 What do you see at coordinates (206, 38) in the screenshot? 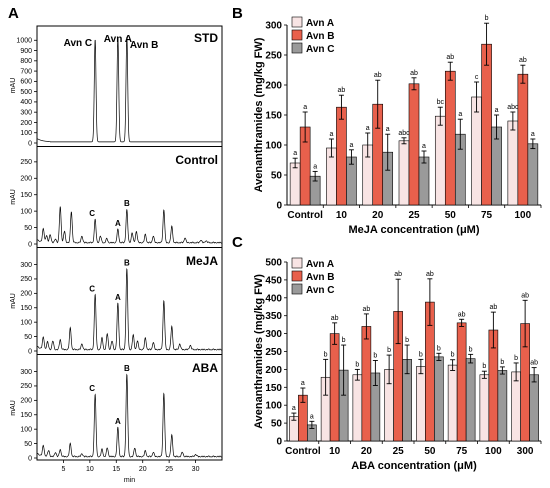
I see `trace-title: STD` at bounding box center [206, 38].